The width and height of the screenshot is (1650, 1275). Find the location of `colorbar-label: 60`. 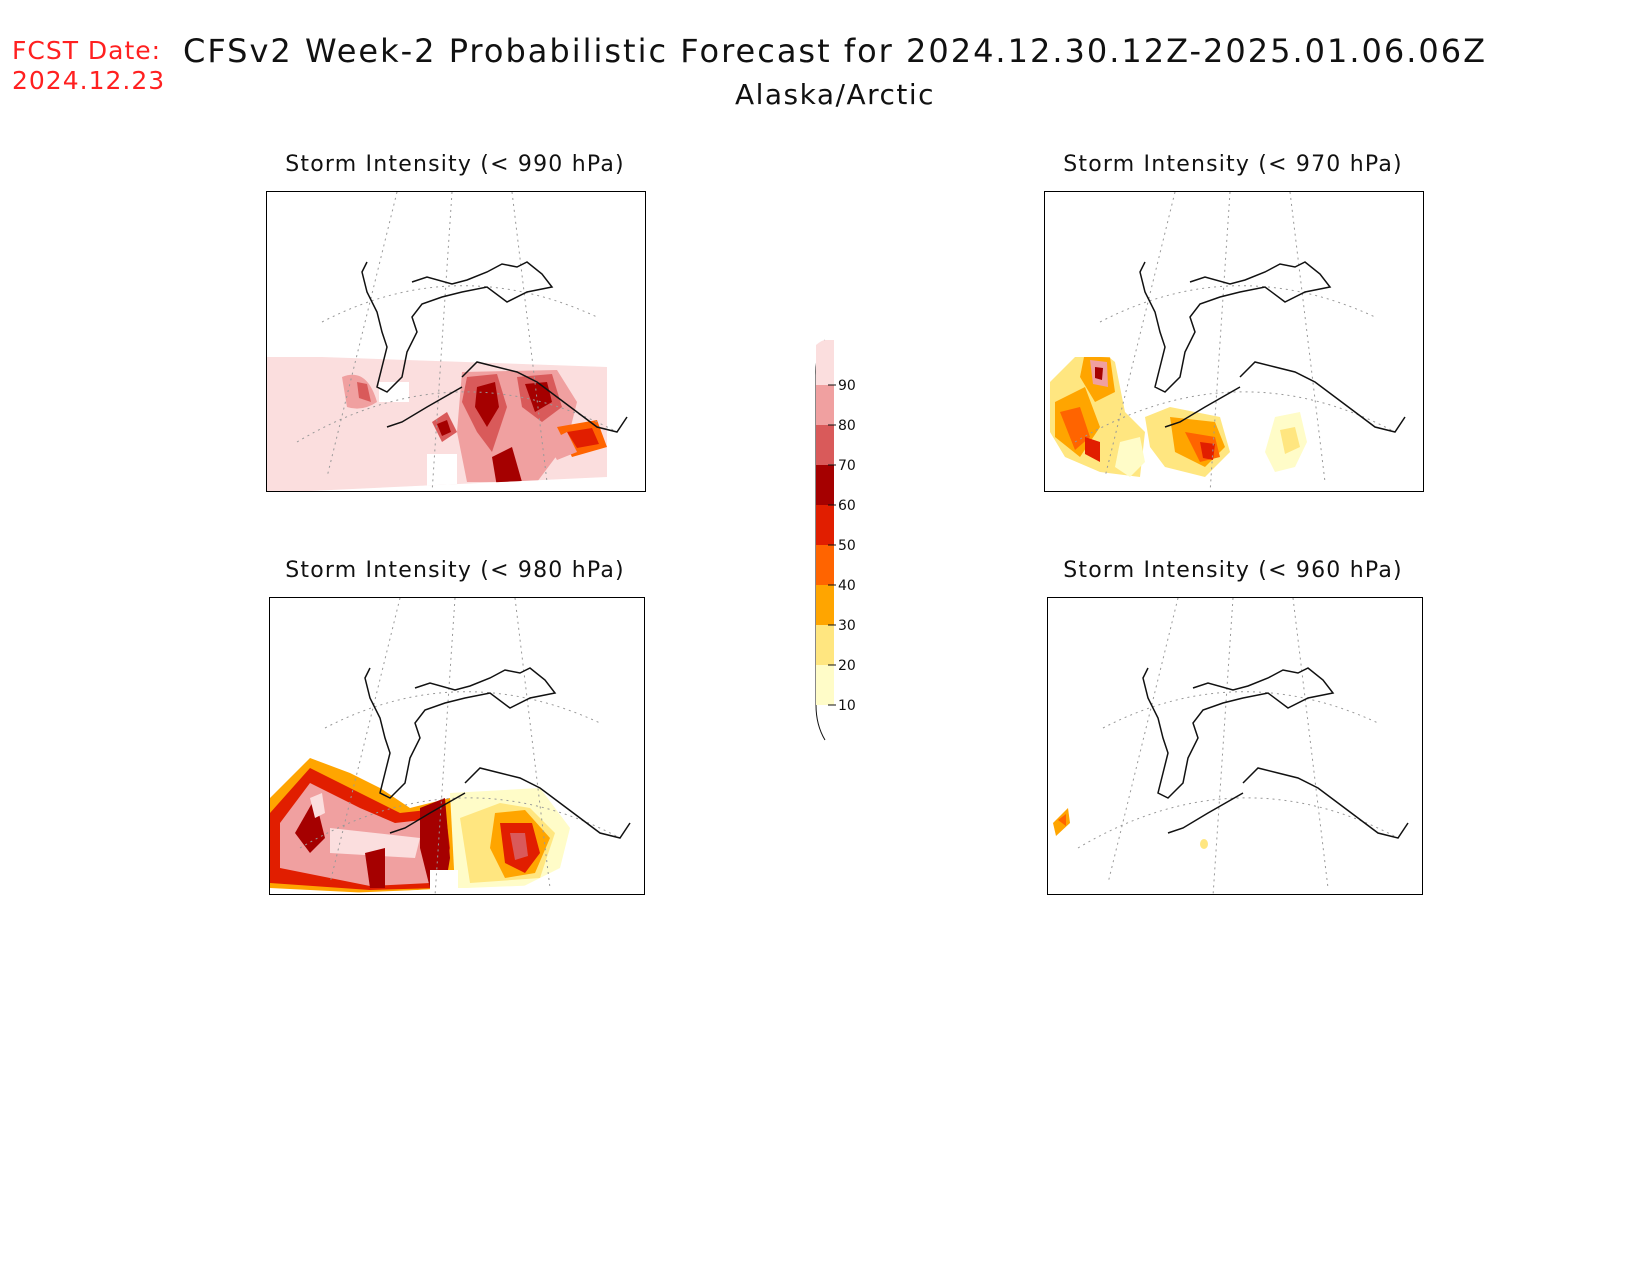

colorbar-label: 60 is located at coordinates (847, 506).